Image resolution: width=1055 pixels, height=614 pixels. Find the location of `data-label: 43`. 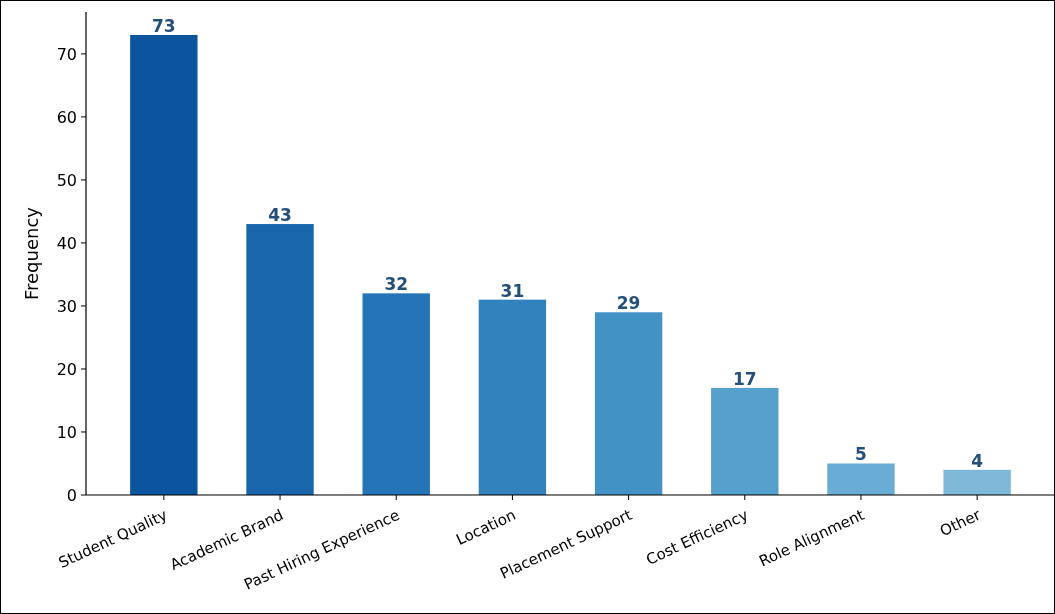

data-label: 43 is located at coordinates (280, 215).